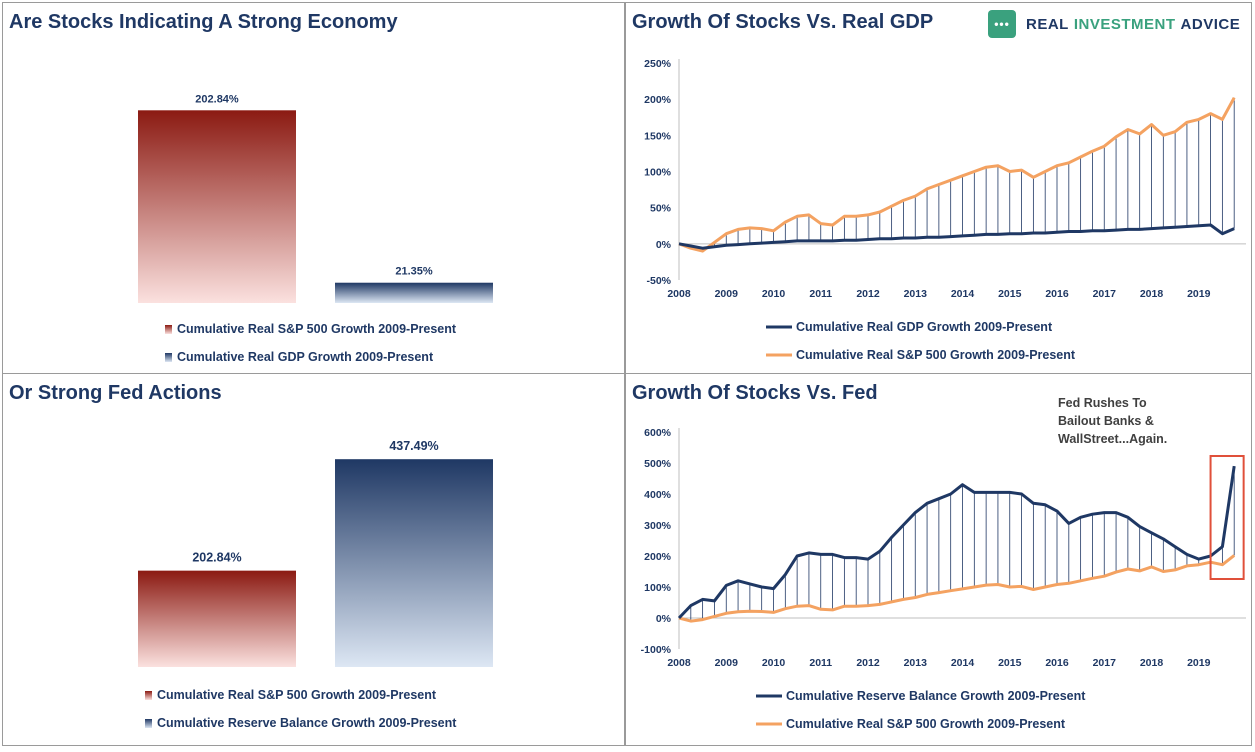 The image size is (1255, 752). What do you see at coordinates (658, 495) in the screenshot?
I see `y-tick-label: 400%` at bounding box center [658, 495].